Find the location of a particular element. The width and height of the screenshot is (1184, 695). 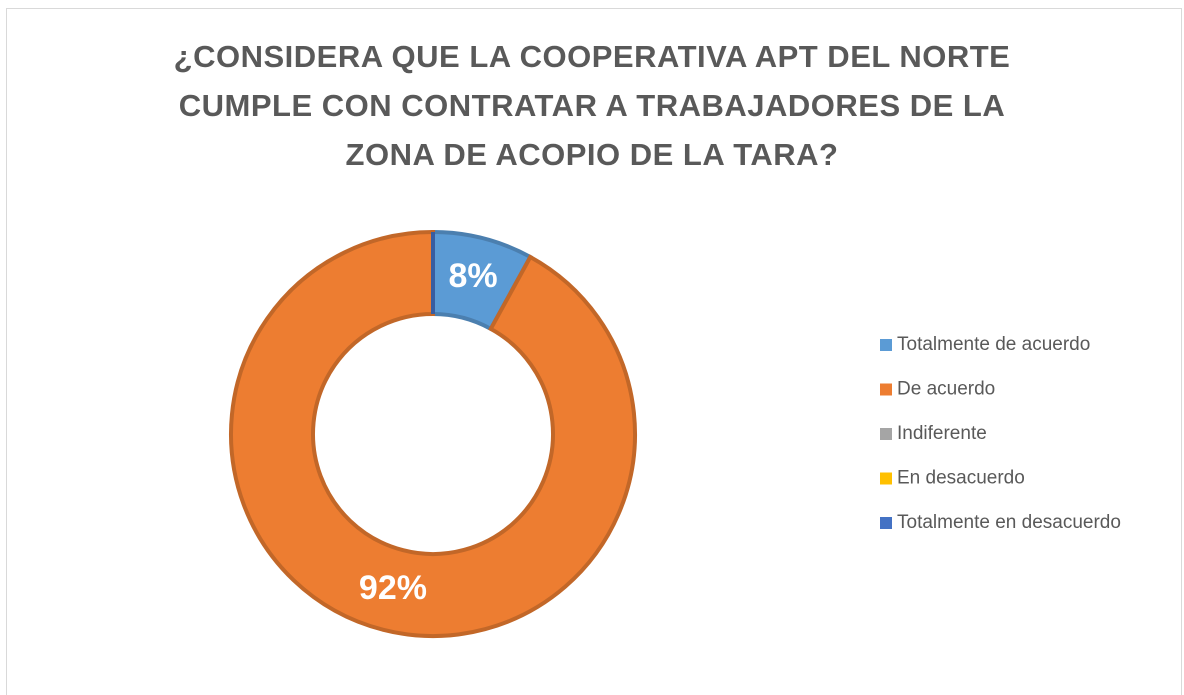

legend-label: En desacuerdo is located at coordinates (961, 478).